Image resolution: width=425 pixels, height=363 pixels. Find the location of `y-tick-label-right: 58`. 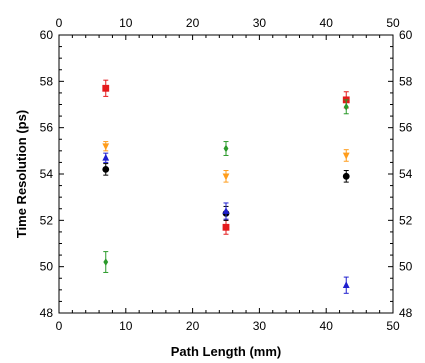

y-tick-label-right: 58 is located at coordinates (406, 81).